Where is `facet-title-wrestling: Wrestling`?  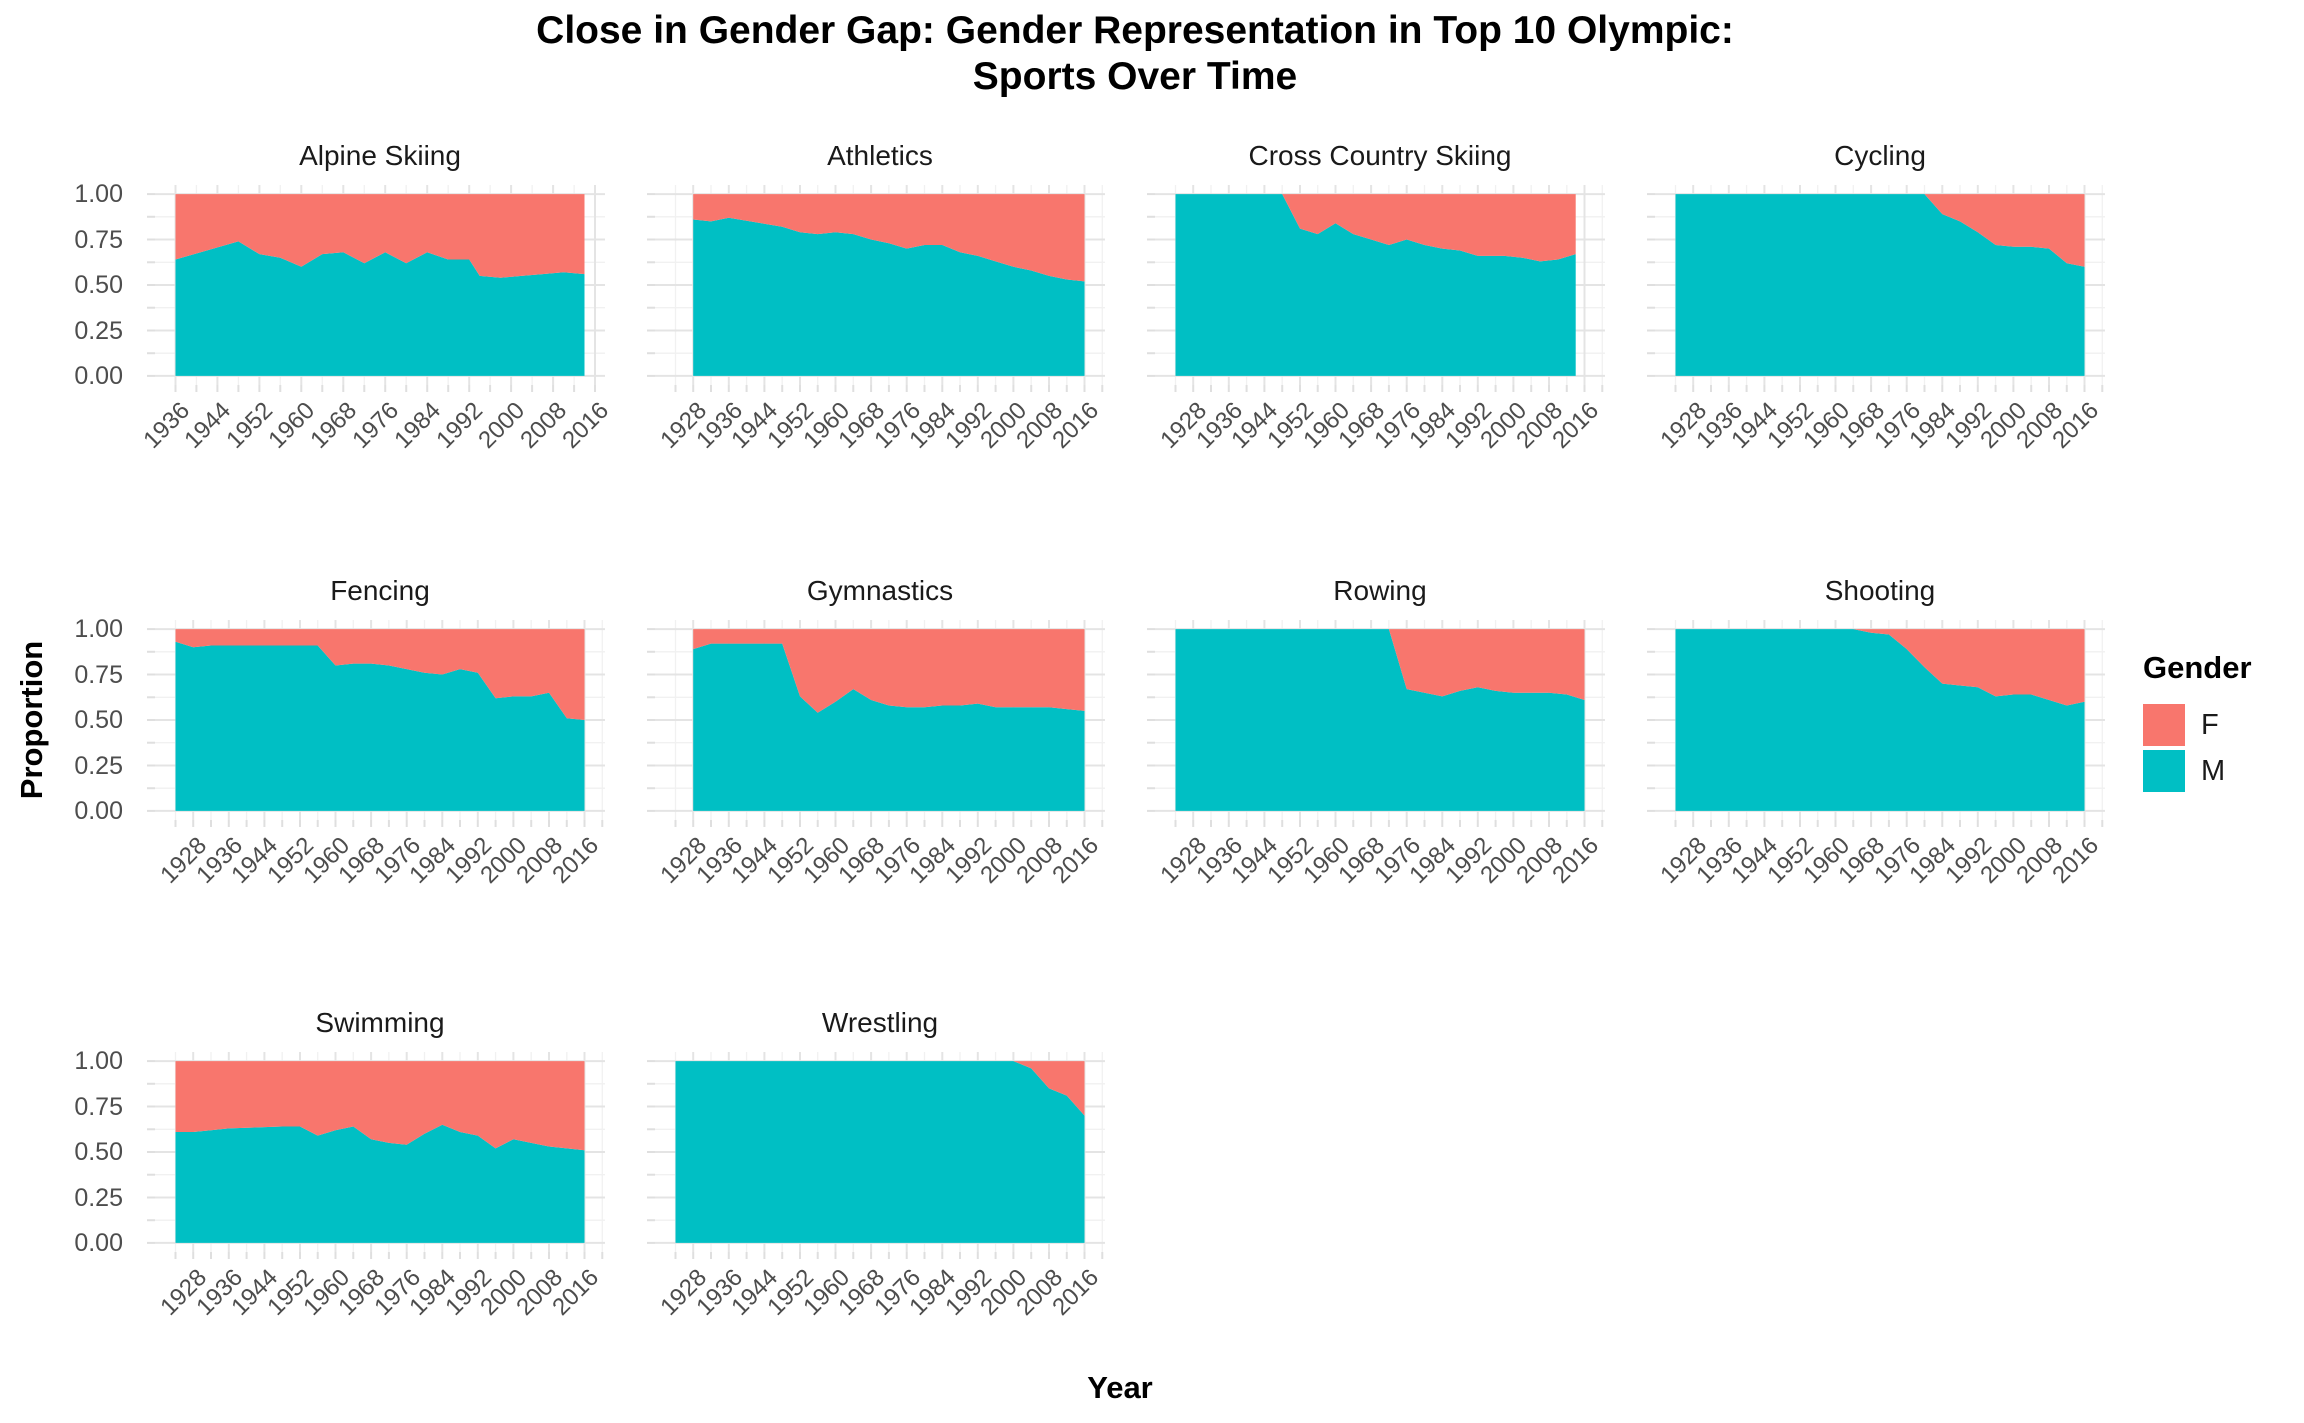 facet-title-wrestling: Wrestling is located at coordinates (880, 1022).